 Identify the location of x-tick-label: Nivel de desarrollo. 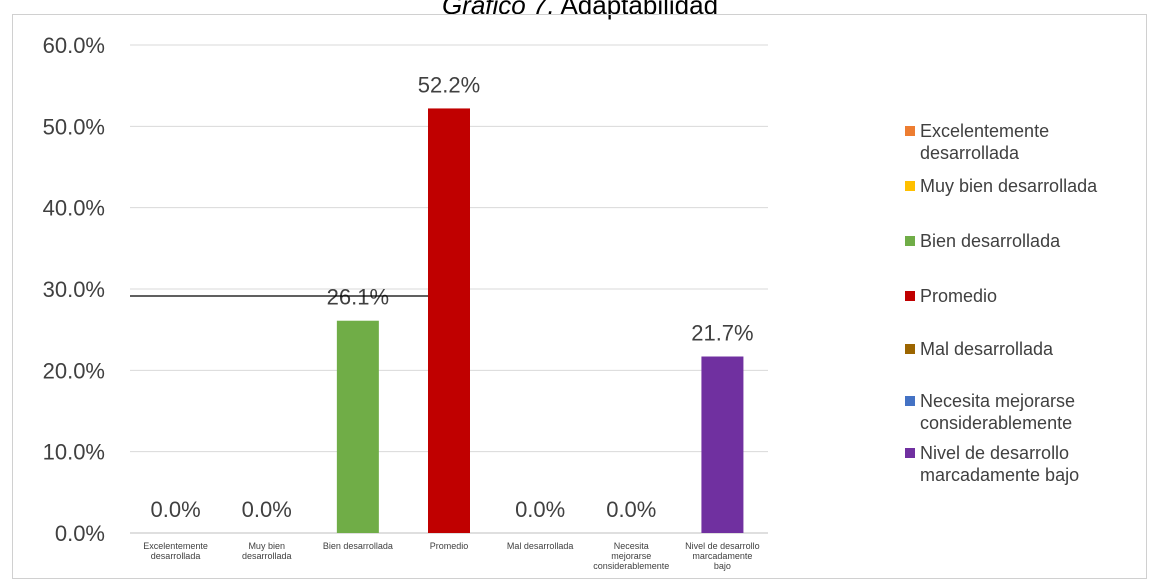
(722, 546).